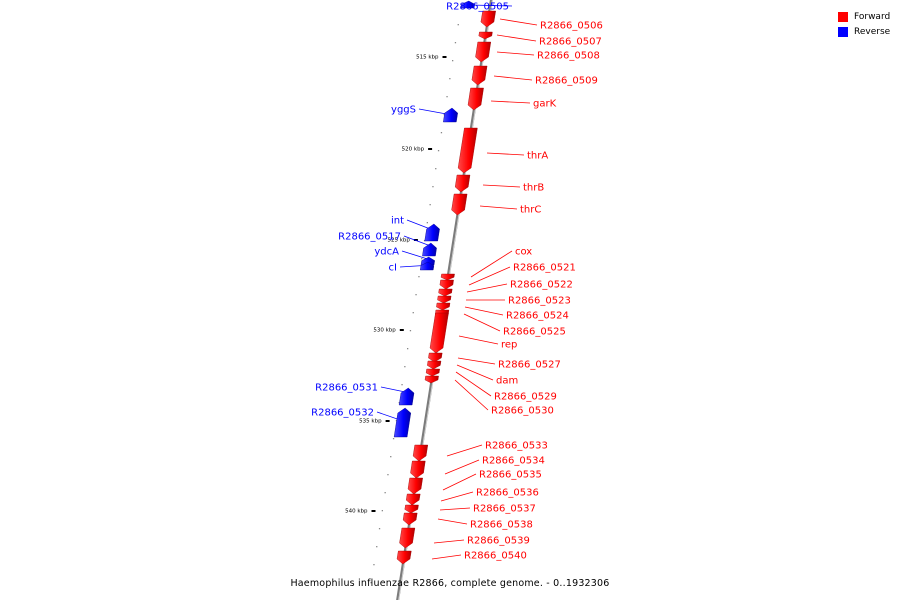 This screenshot has width=900, height=600. I want to click on gene-label-R2866_0505: R2866_0505, so click(477, 7).